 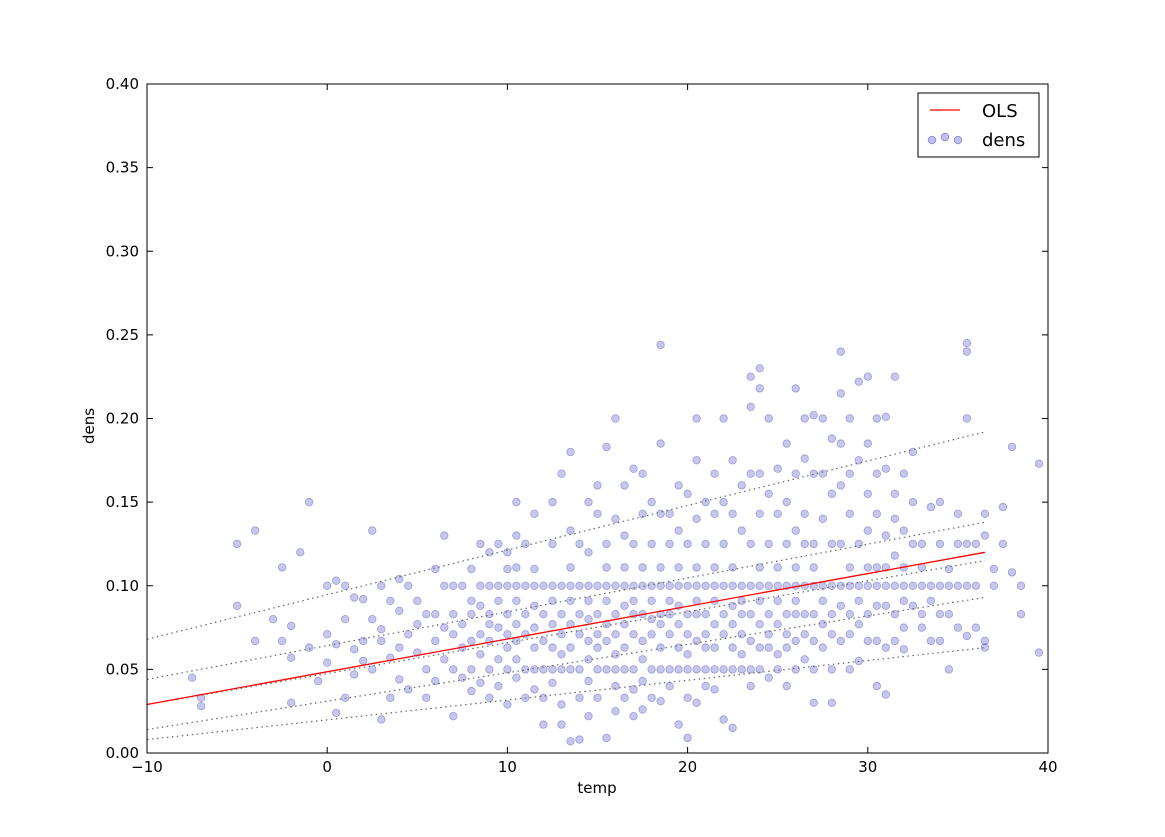 I want to click on y-tick-label: 0.20, so click(x=122, y=419).